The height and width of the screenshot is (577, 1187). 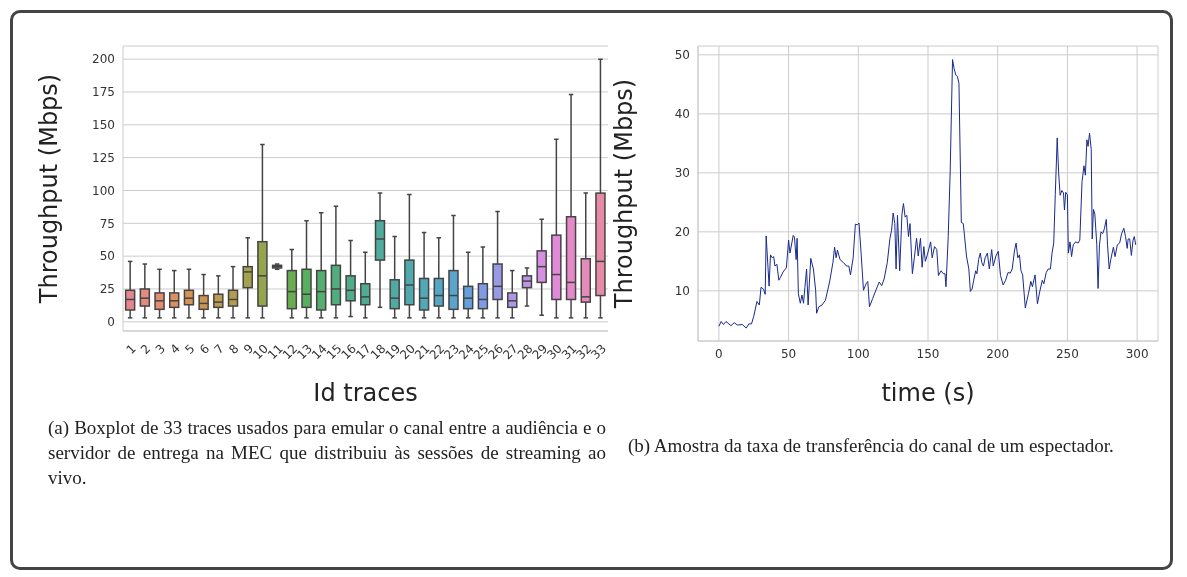 I want to click on x-tick-label: 7, so click(x=219, y=349).